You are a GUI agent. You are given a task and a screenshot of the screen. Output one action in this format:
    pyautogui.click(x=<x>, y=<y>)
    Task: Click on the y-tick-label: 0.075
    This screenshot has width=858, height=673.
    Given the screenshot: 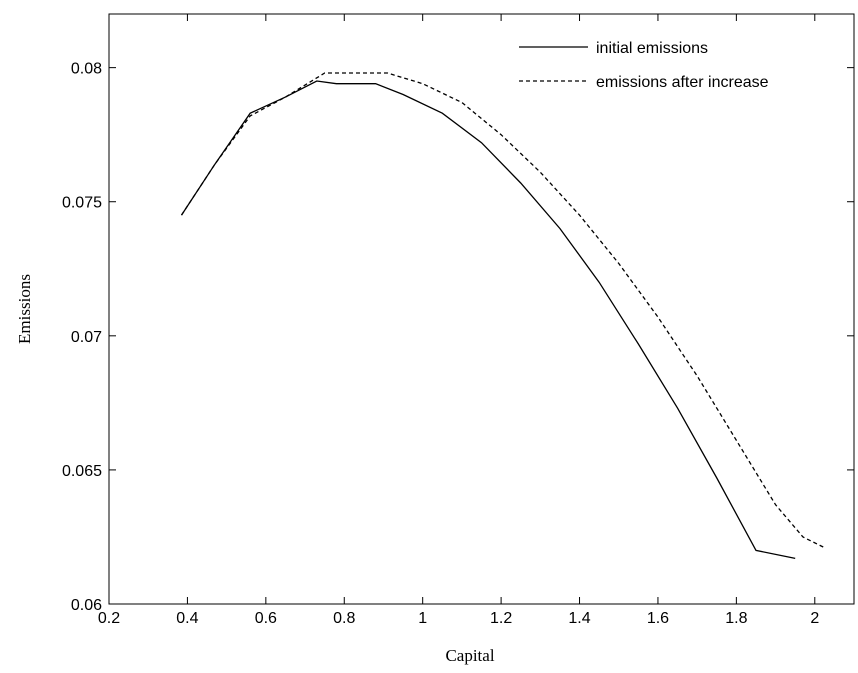 What is the action you would take?
    pyautogui.click(x=82, y=203)
    